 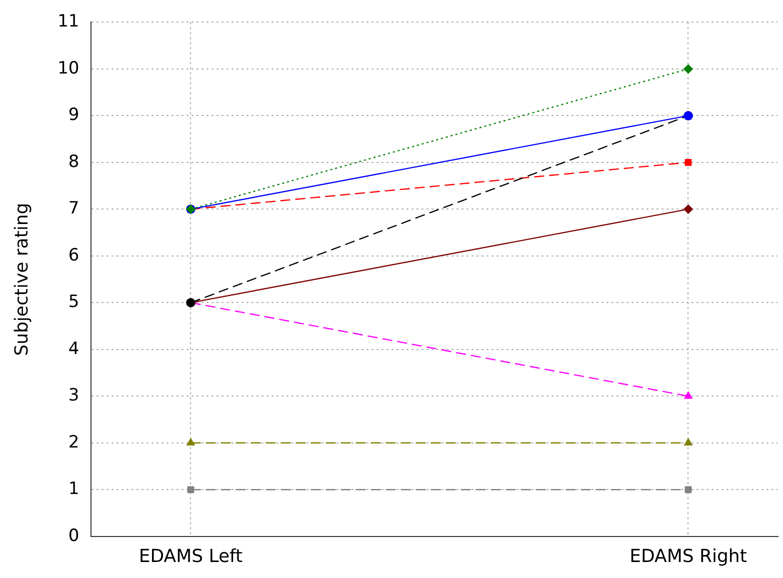 I want to click on y-tick-label: 0, so click(x=74, y=536).